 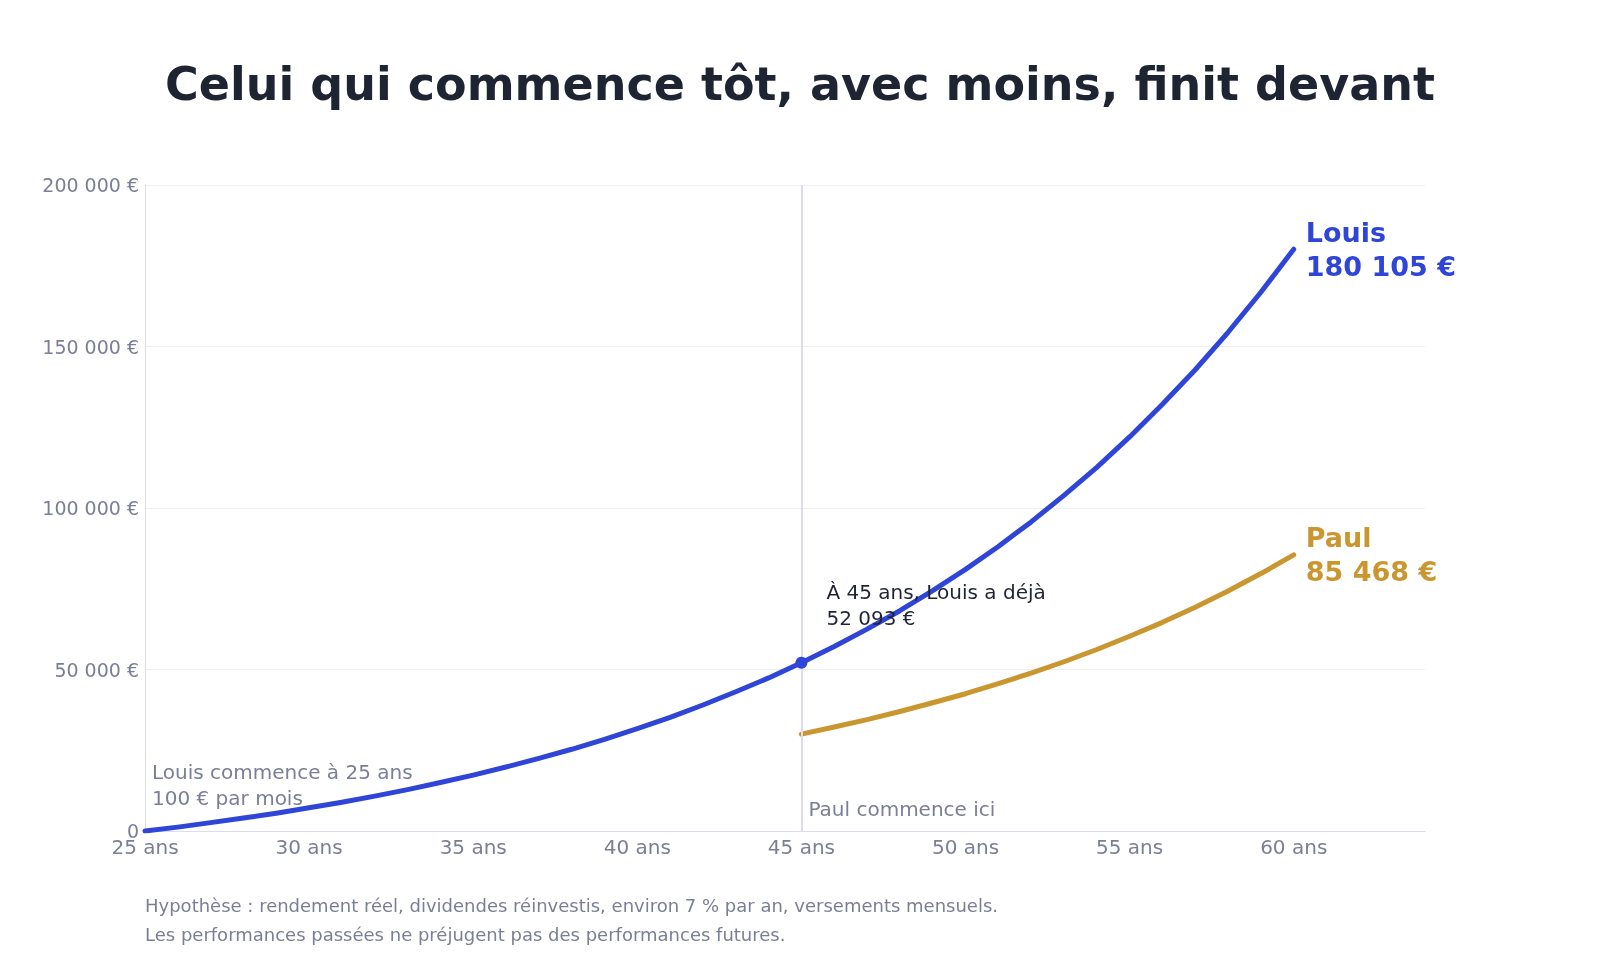 I want to click on y-tick-label: 50 000 €, so click(x=96, y=669).